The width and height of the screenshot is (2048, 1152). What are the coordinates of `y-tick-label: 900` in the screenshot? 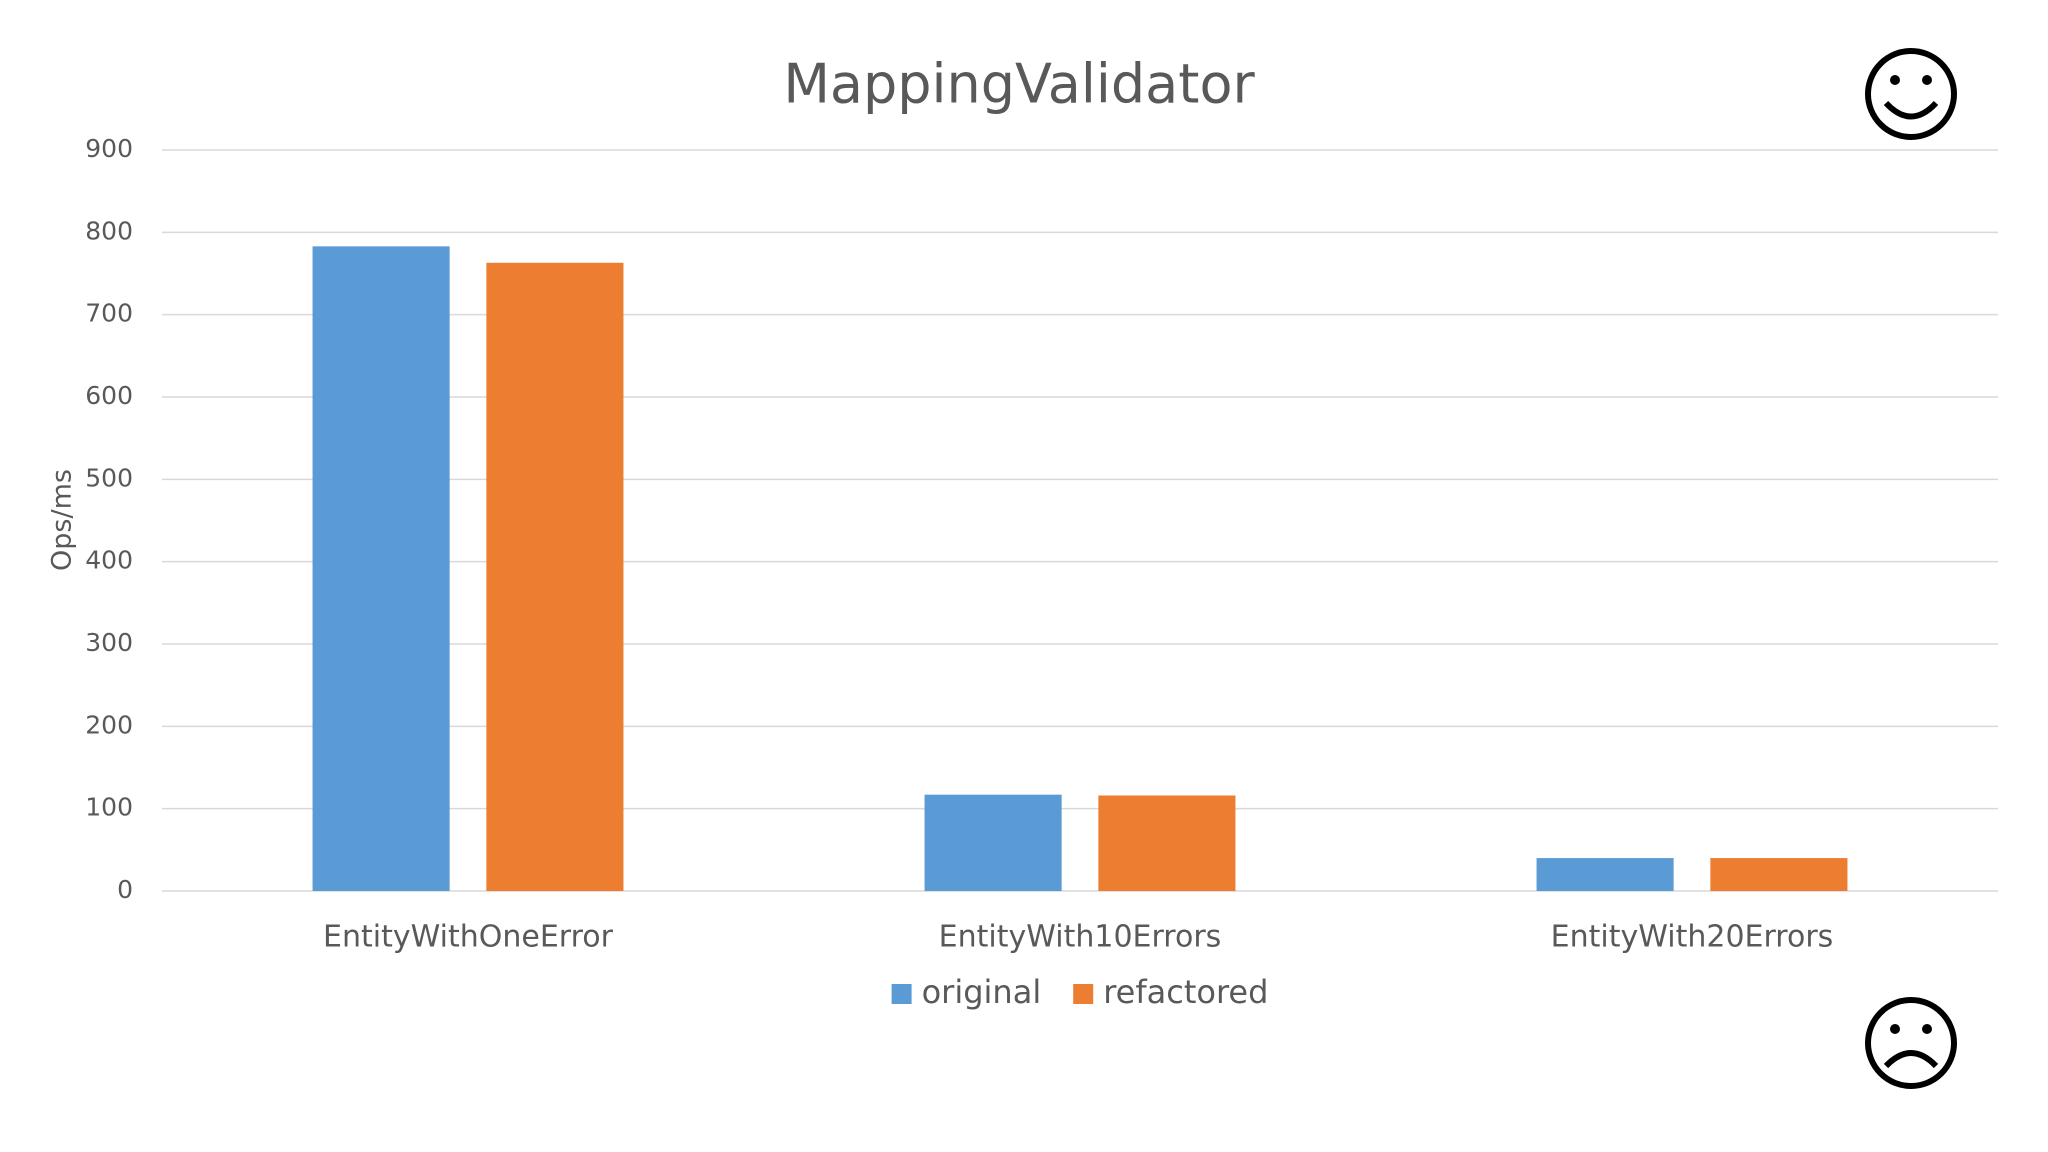 It's located at (109, 148).